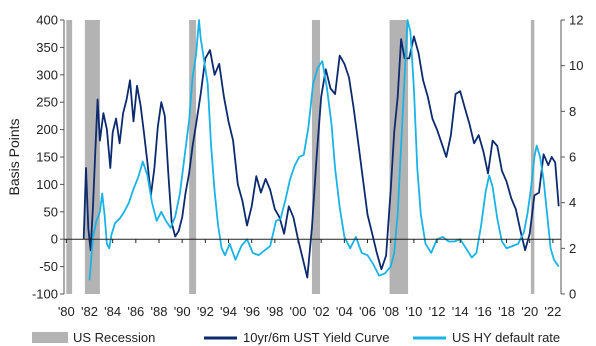 The image size is (596, 346). Describe the element at coordinates (572, 157) in the screenshot. I see `y2-tick-label: 6` at that location.